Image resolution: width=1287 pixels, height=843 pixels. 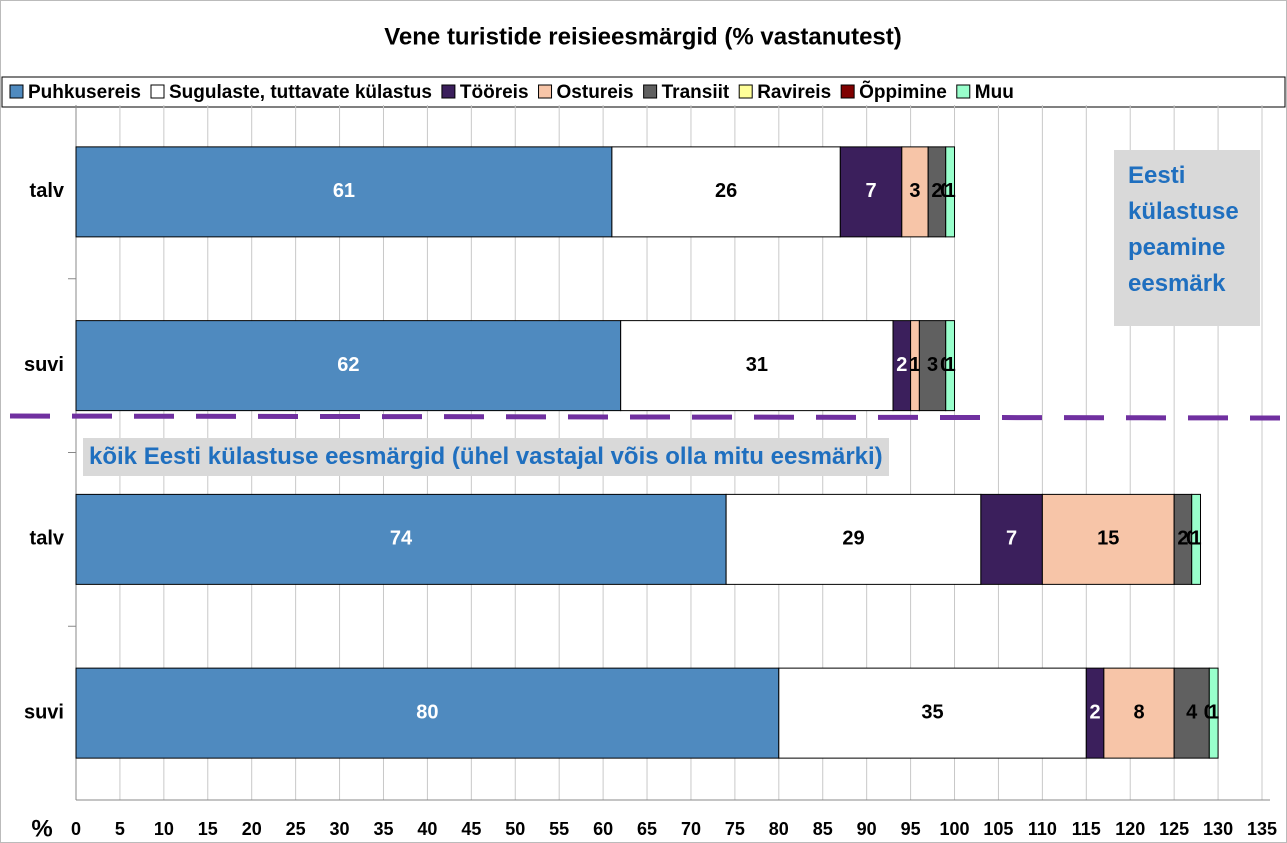 What do you see at coordinates (647, 829) in the screenshot?
I see `x-tick-label: 65` at bounding box center [647, 829].